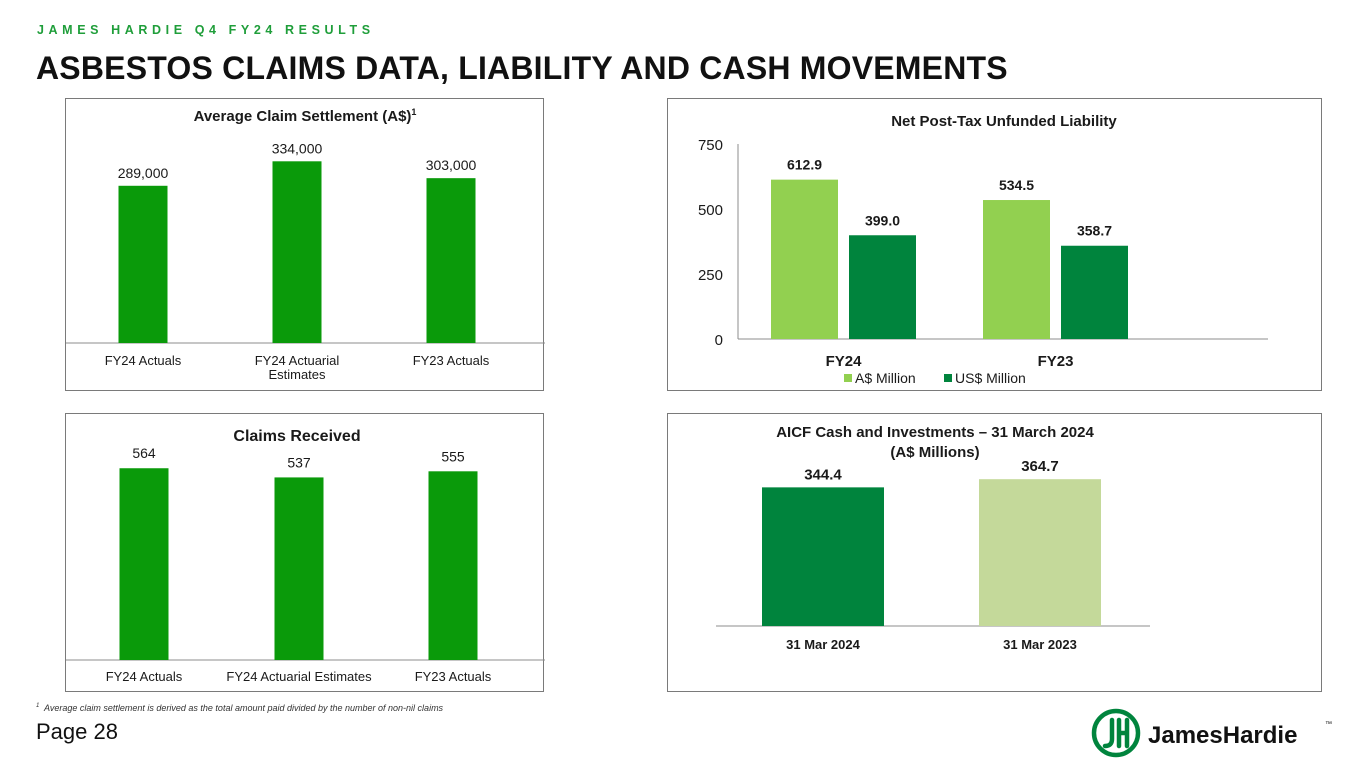 This screenshot has width=1365, height=768. What do you see at coordinates (710, 145) in the screenshot?
I see `y-tick-label: 750` at bounding box center [710, 145].